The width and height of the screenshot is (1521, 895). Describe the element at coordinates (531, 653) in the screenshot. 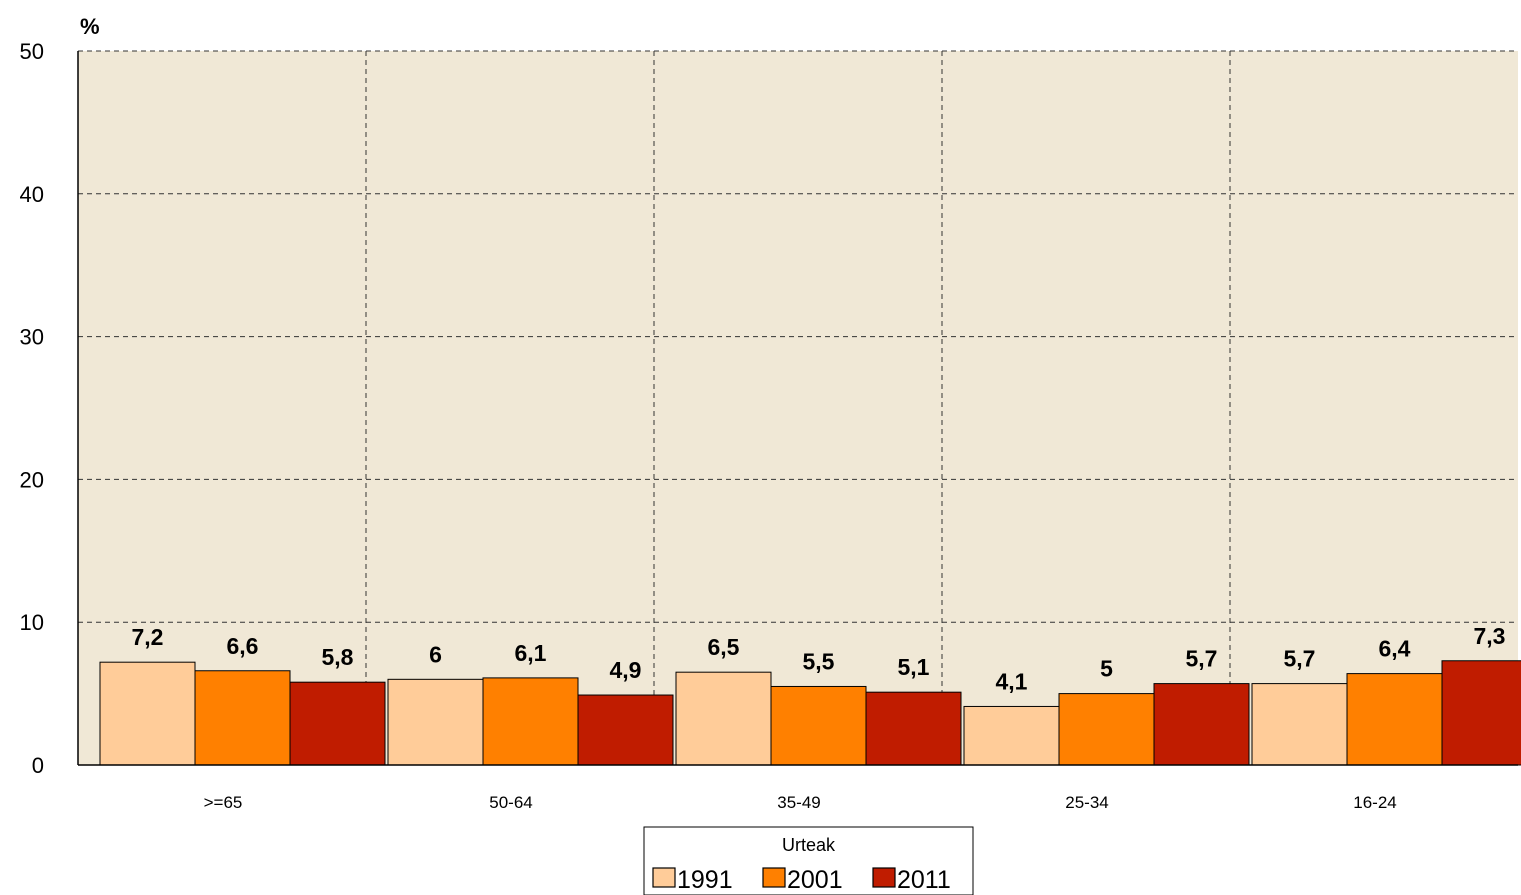

I see `data-label: 6,1` at that location.